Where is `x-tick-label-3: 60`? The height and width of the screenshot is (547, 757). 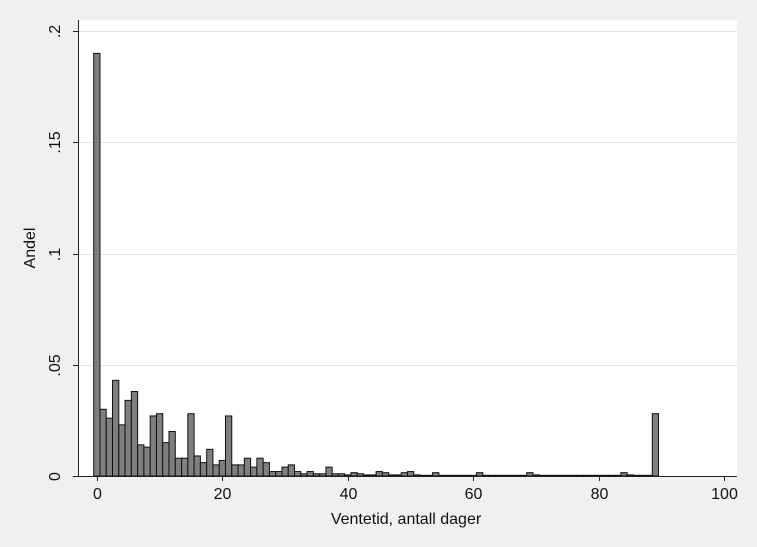
x-tick-label-3: 60 is located at coordinates (474, 494).